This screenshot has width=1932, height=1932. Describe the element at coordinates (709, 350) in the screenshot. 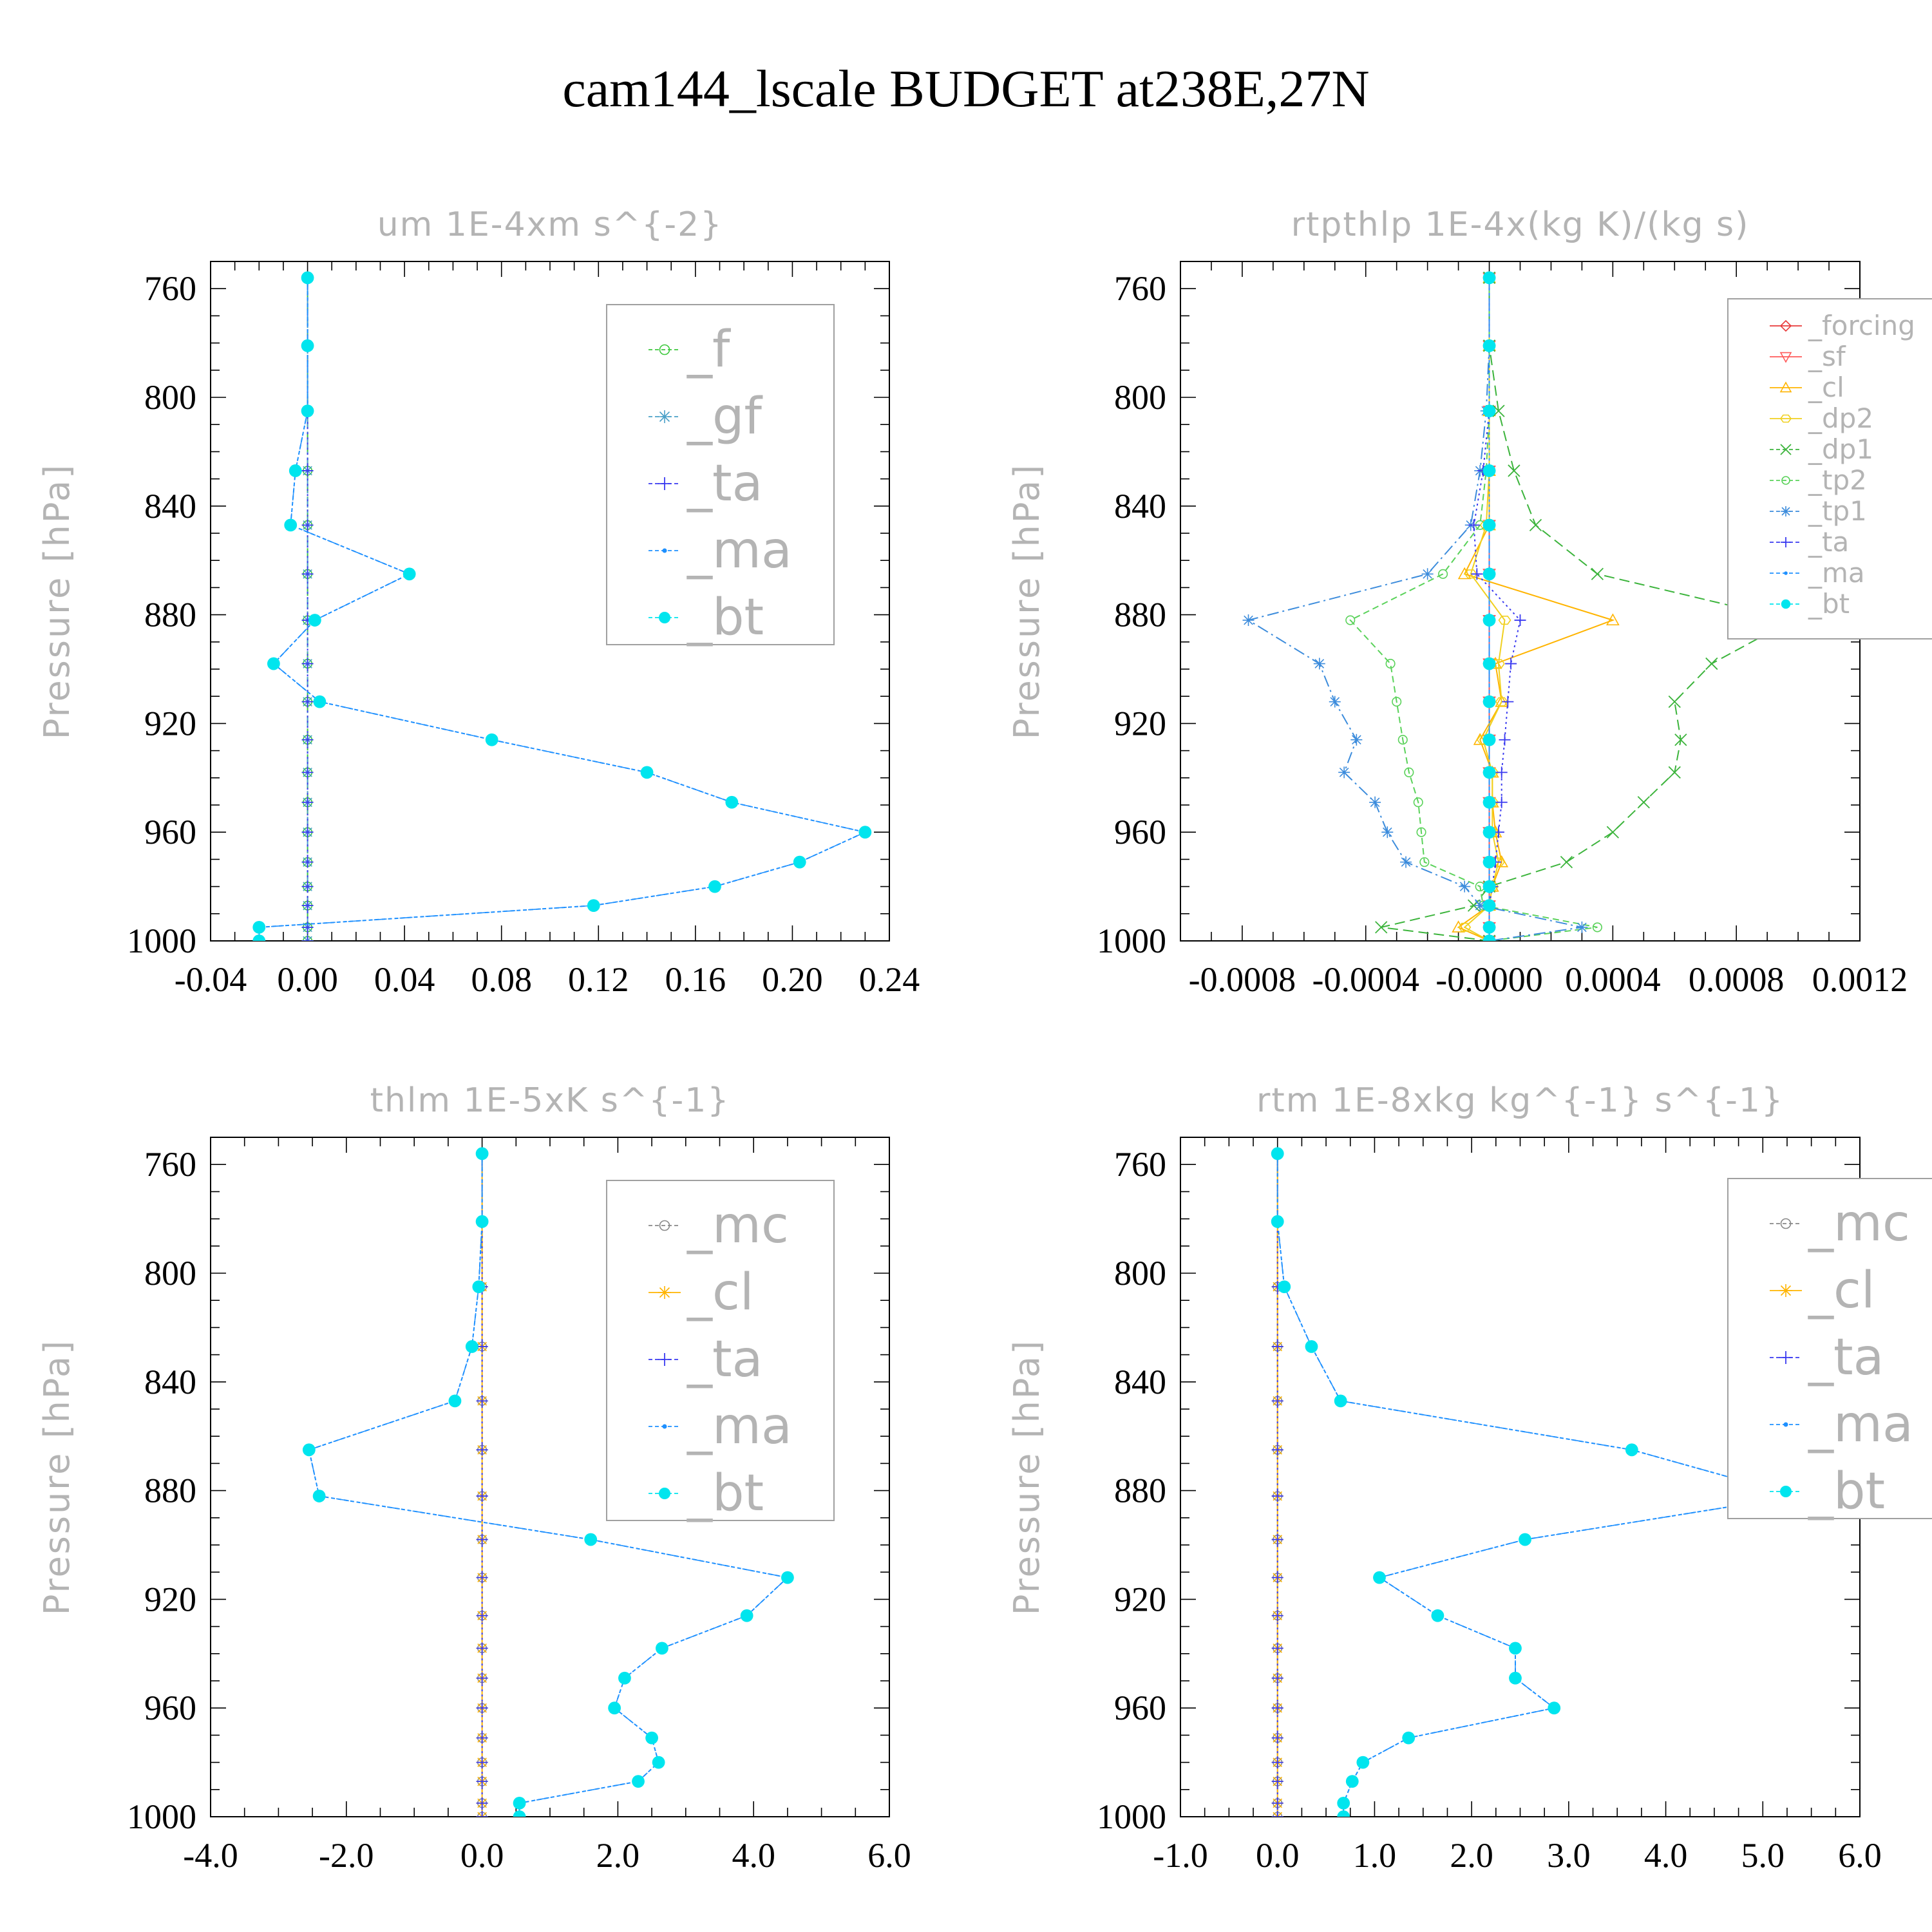

I see `legend-label: _f` at that location.